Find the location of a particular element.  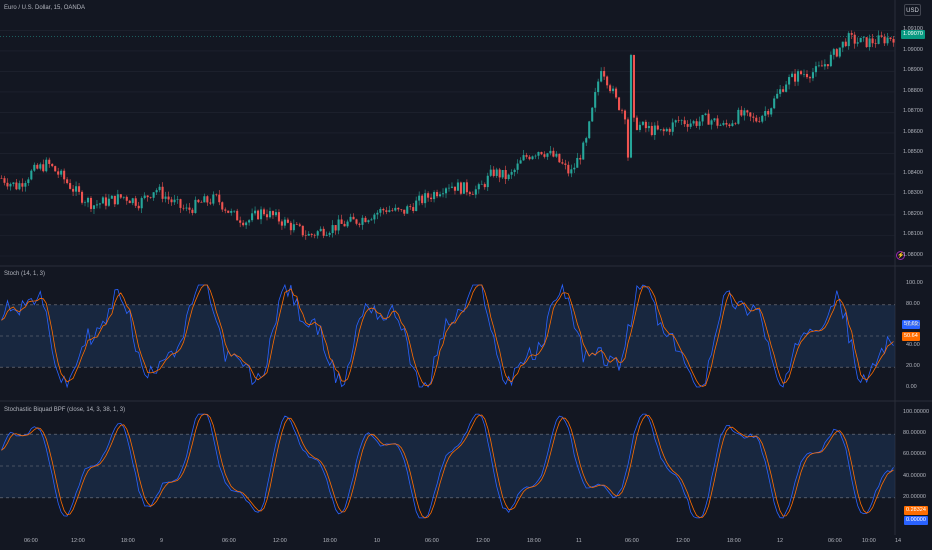

stoch-tick: 100.00 is located at coordinates (914, 283).